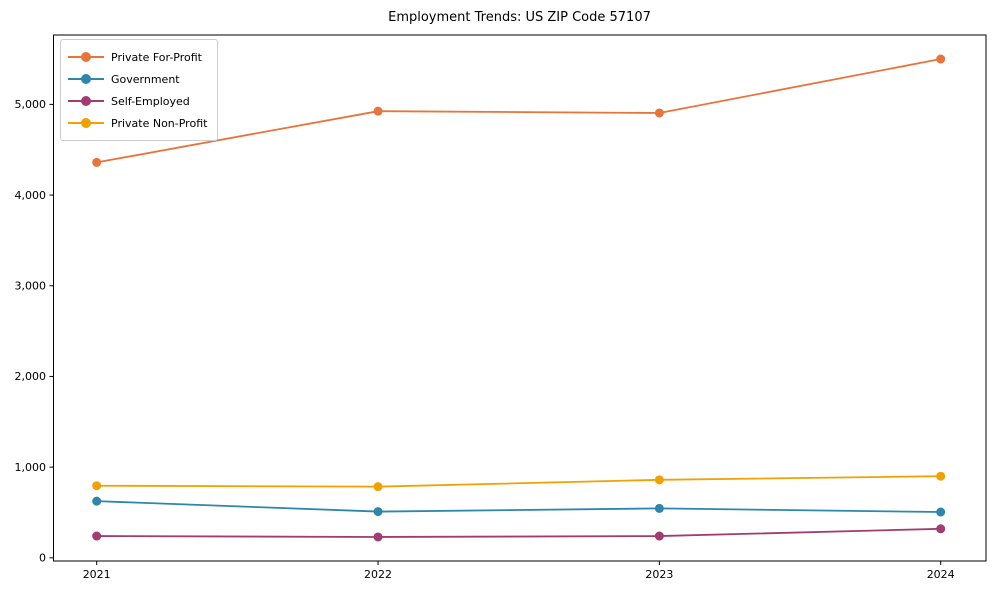 The width and height of the screenshot is (1000, 600). Describe the element at coordinates (659, 536) in the screenshot. I see `data-point-self-employed-2023` at that location.